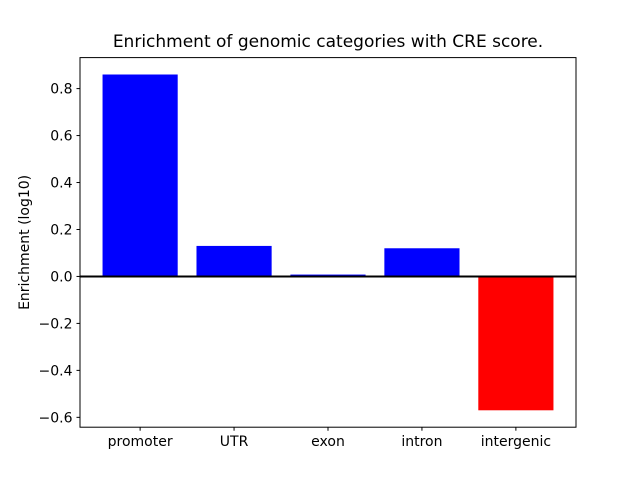  I want to click on y-tick-label: −0.6, so click(56, 418).